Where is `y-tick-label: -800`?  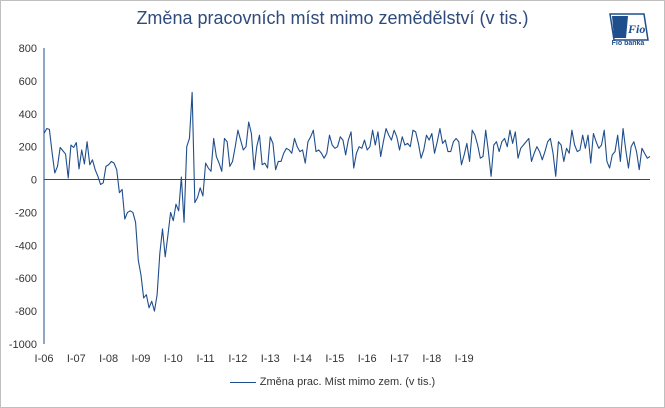
y-tick-label: -800 is located at coordinates (26, 312).